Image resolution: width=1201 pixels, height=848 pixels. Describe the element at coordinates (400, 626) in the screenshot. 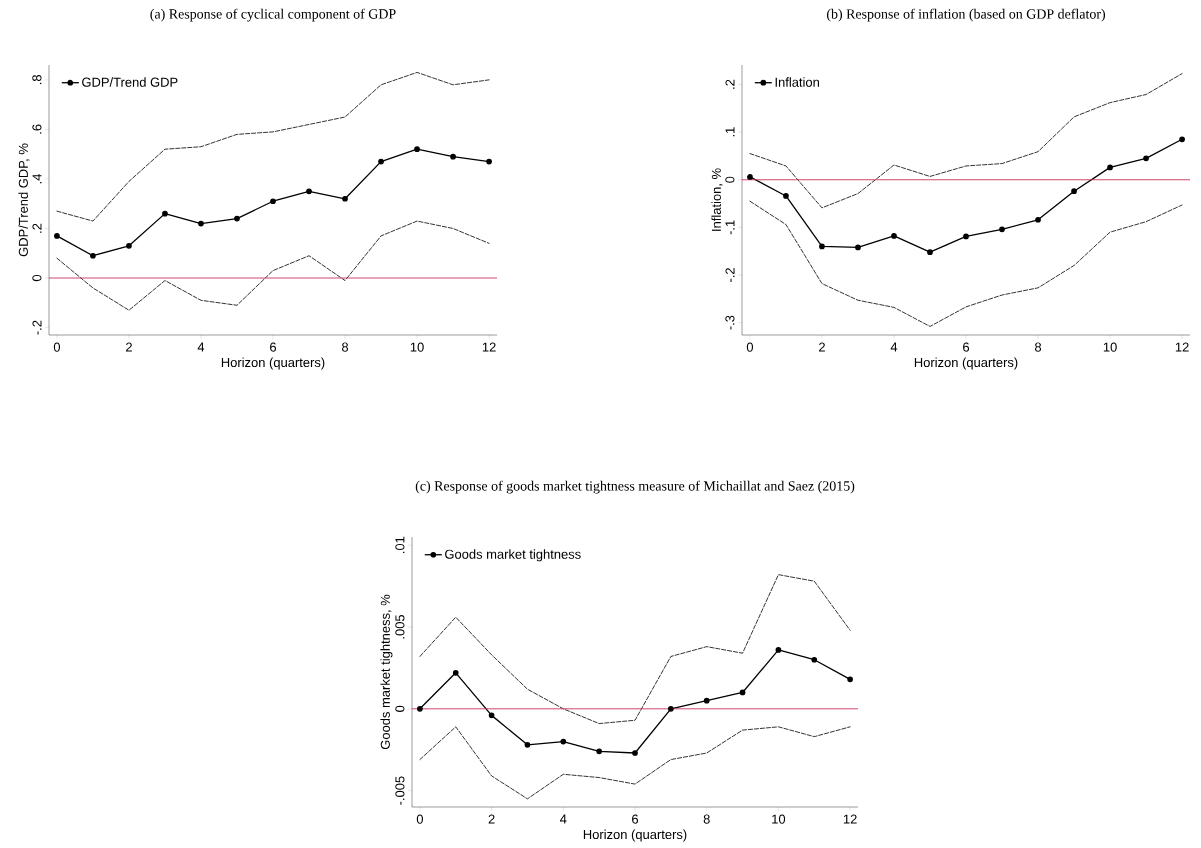

I see `y-tick-label: .005` at that location.